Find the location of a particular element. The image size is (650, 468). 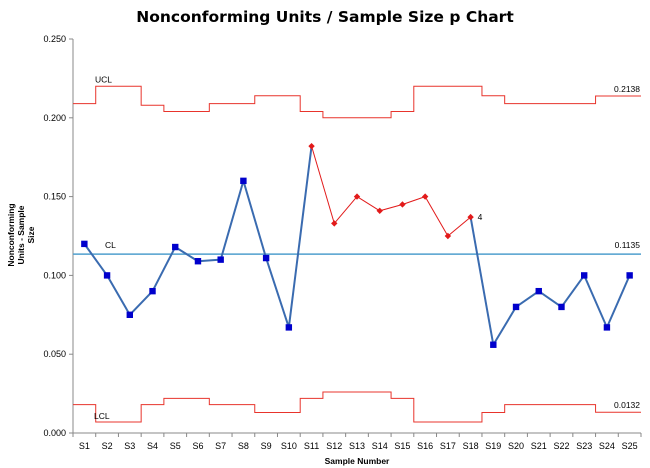

lcl-value-label: 0.0132 is located at coordinates (627, 405).